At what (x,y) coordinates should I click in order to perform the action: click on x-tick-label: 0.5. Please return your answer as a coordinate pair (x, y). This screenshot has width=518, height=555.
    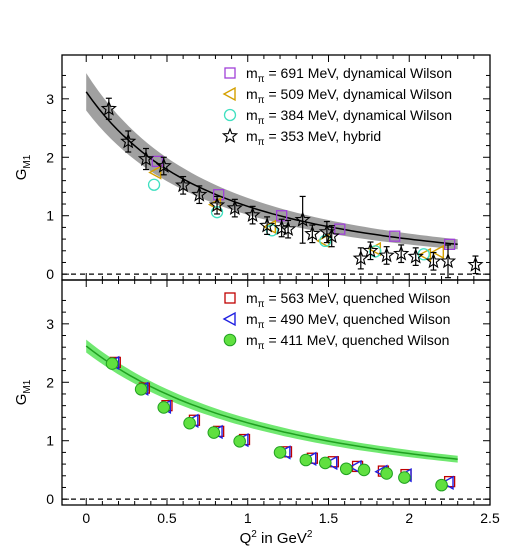
    Looking at the image, I should click on (167, 518).